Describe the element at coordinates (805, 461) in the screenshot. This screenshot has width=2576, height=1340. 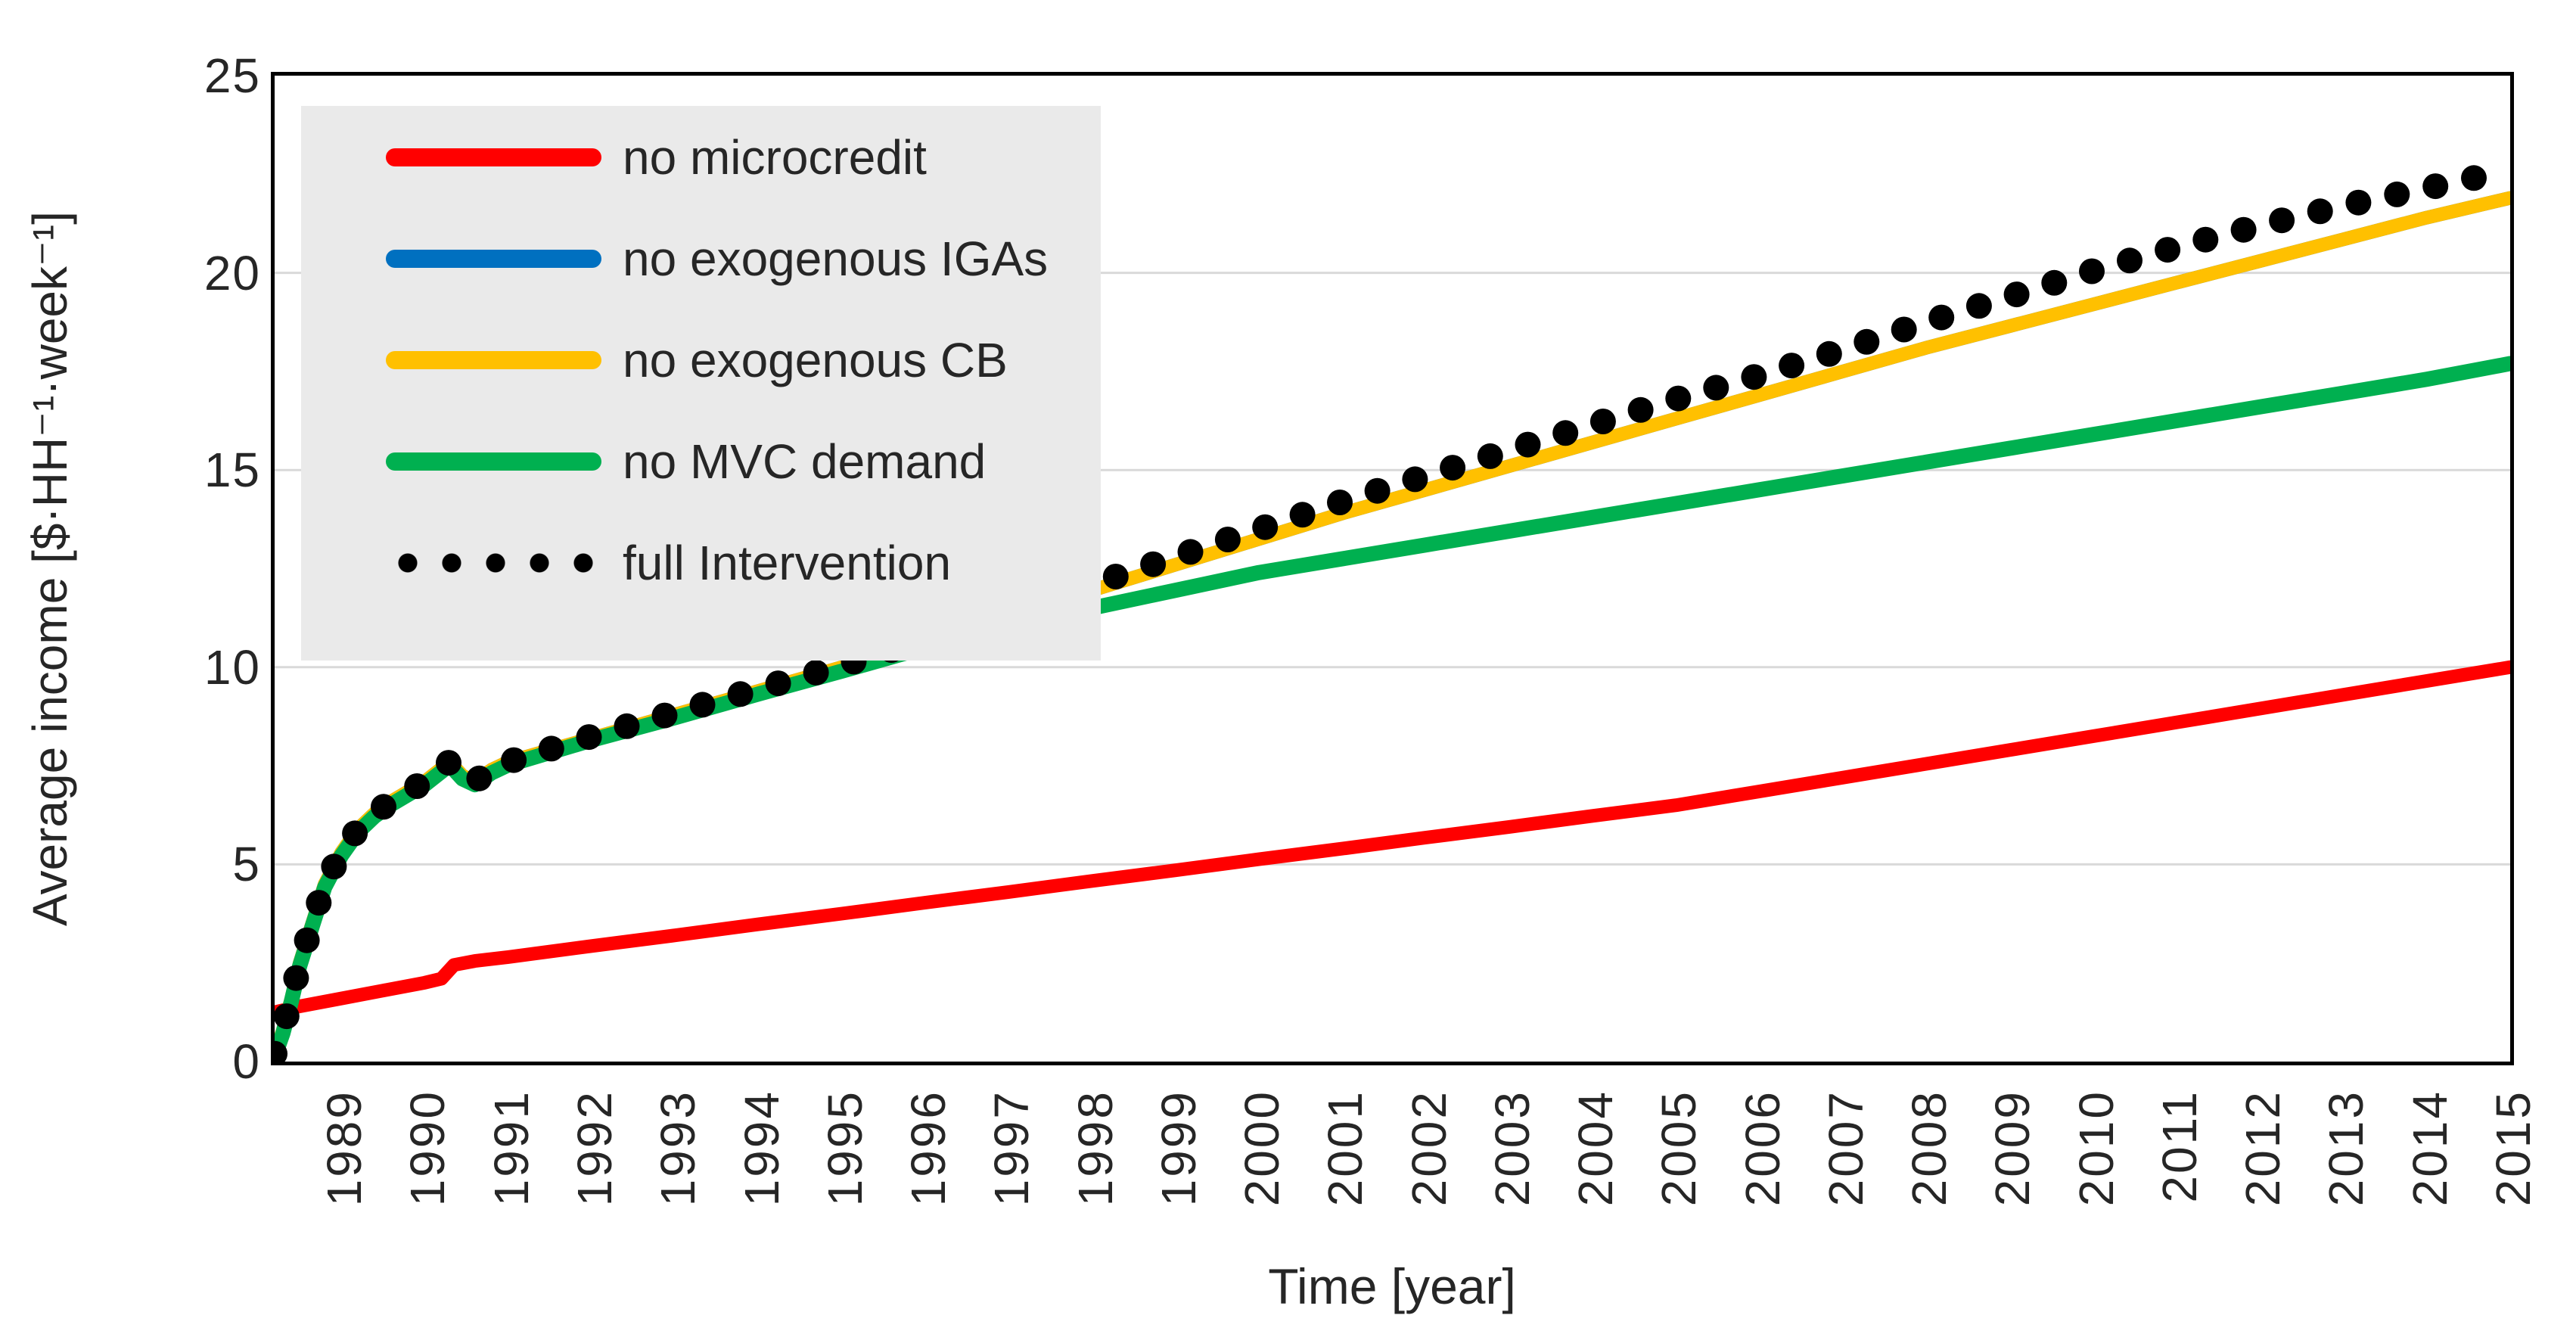
I see `legend-label: no MVC demand` at that location.